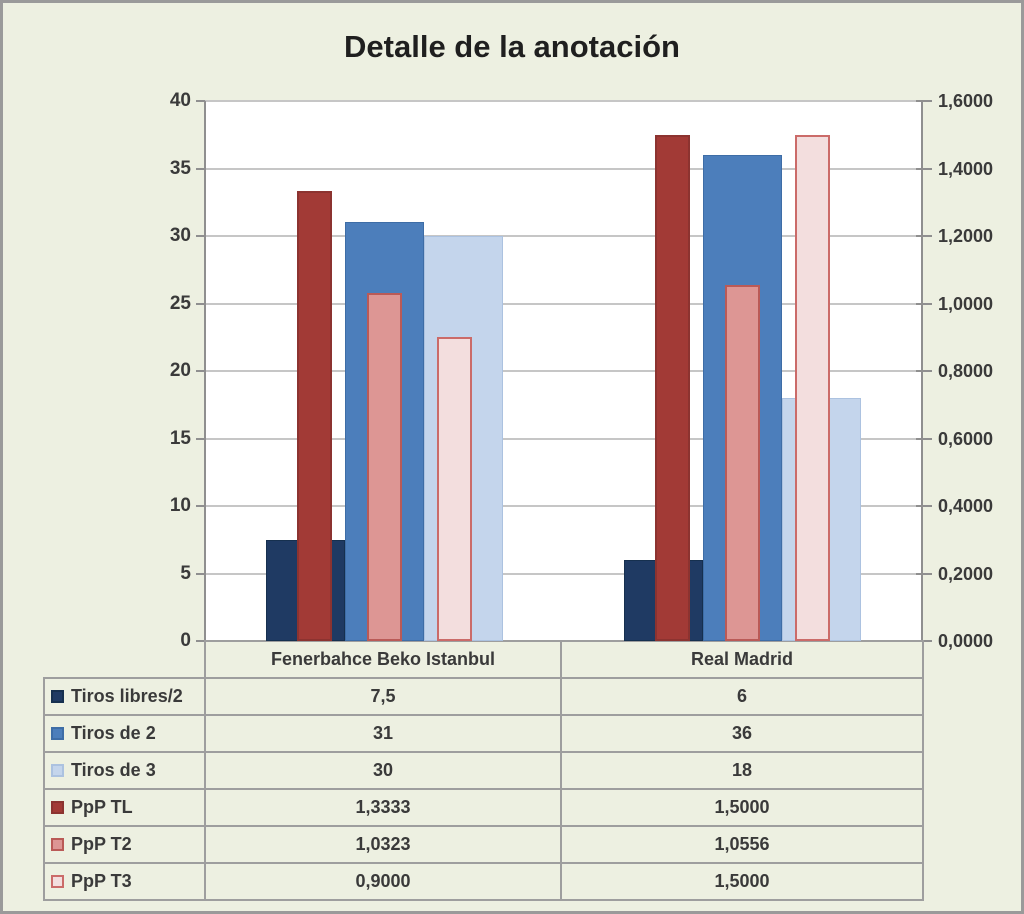 This screenshot has width=1024, height=914. Describe the element at coordinates (383, 696) in the screenshot. I see `value-cell: 7,5` at that location.